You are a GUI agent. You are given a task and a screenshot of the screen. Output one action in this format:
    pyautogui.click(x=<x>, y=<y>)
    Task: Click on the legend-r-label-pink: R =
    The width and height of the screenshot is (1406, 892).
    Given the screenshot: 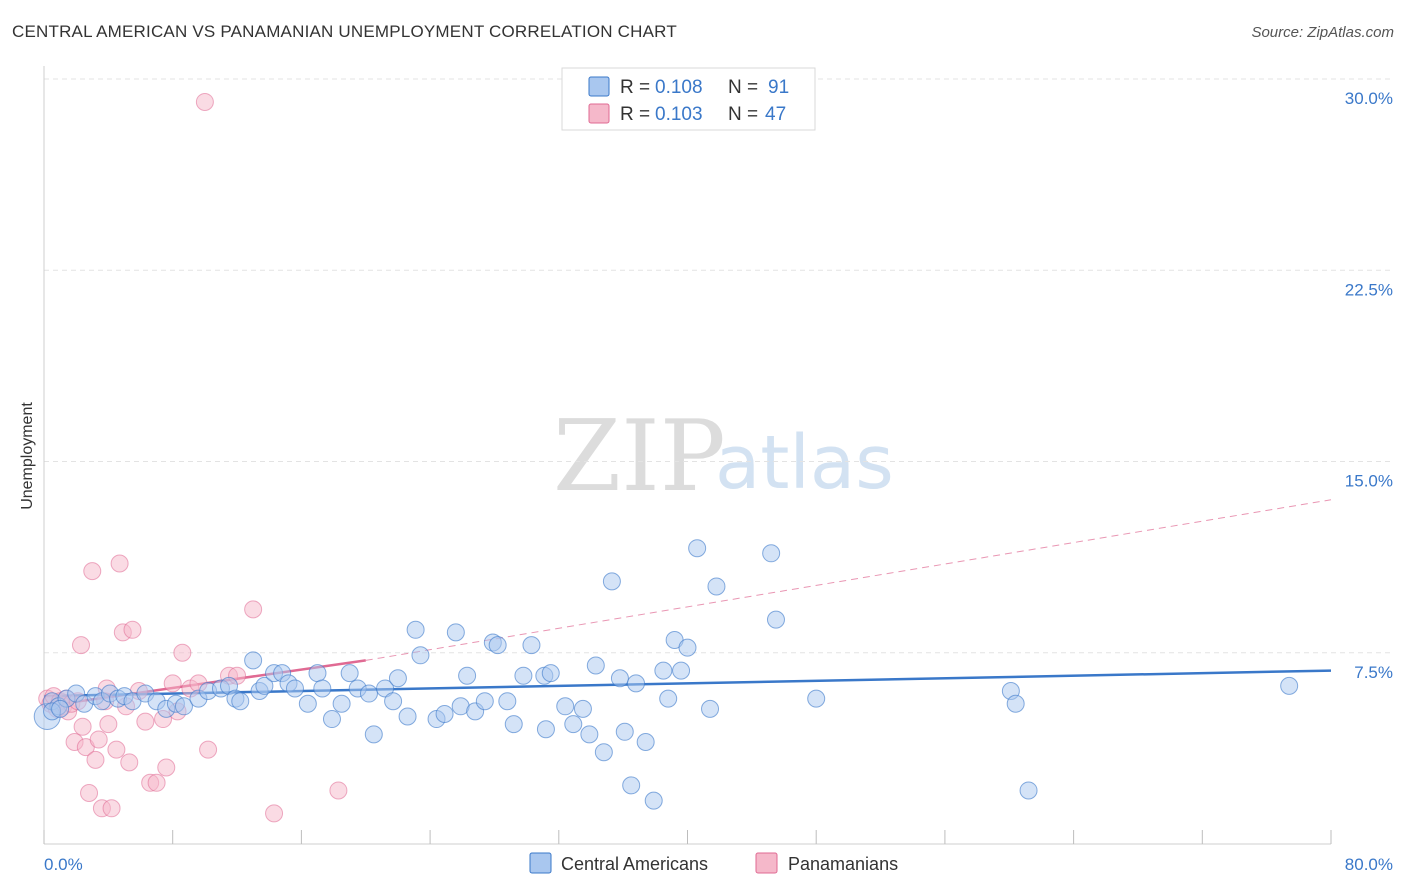 What is the action you would take?
    pyautogui.click(x=635, y=114)
    